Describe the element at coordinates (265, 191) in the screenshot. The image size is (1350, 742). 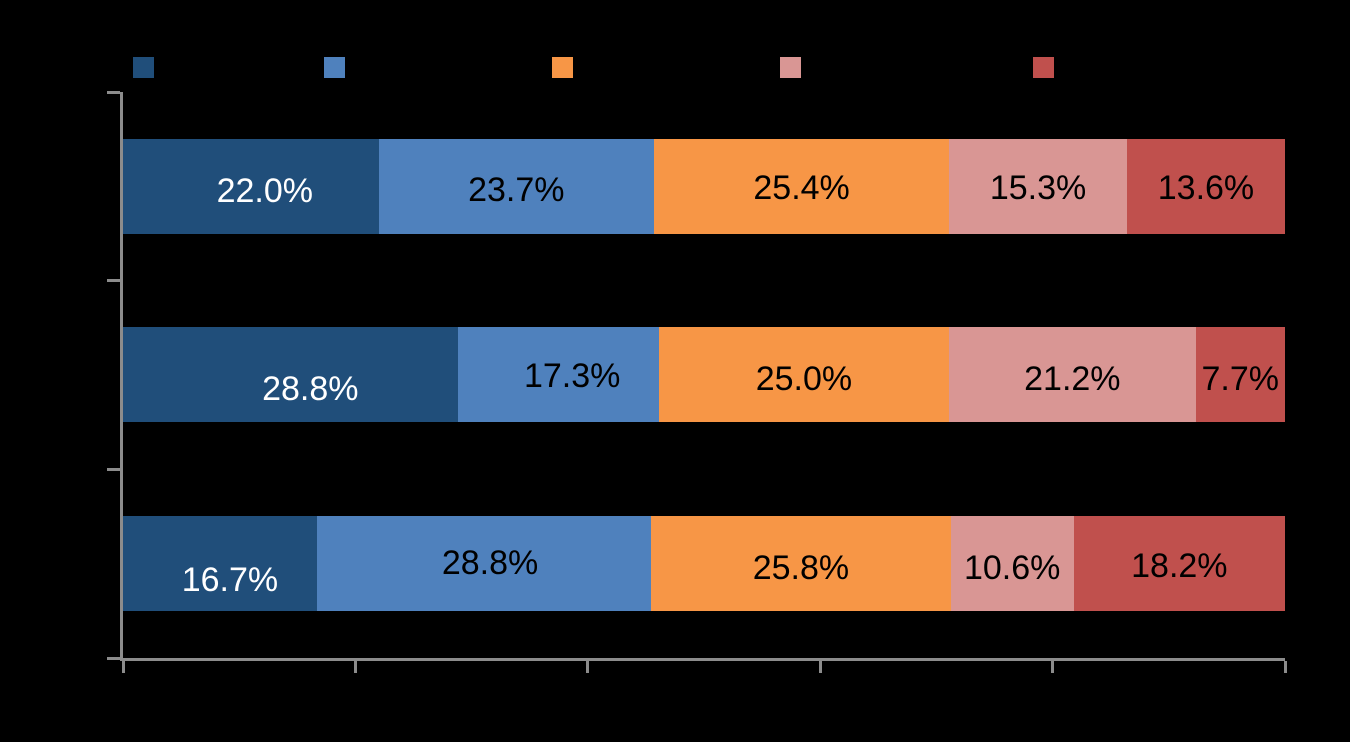
I see `data-label: 22.0%` at that location.